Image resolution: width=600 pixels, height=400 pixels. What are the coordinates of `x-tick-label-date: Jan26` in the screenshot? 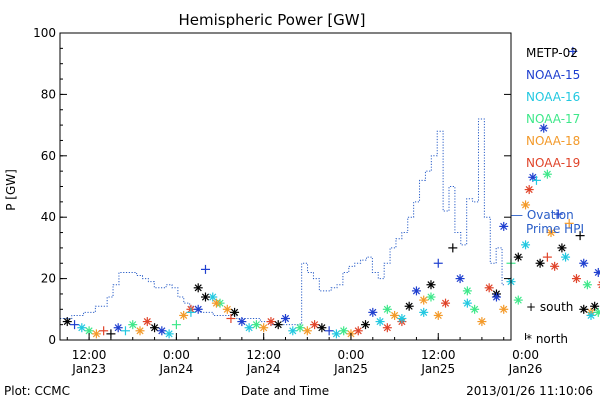 It's located at (525, 369).